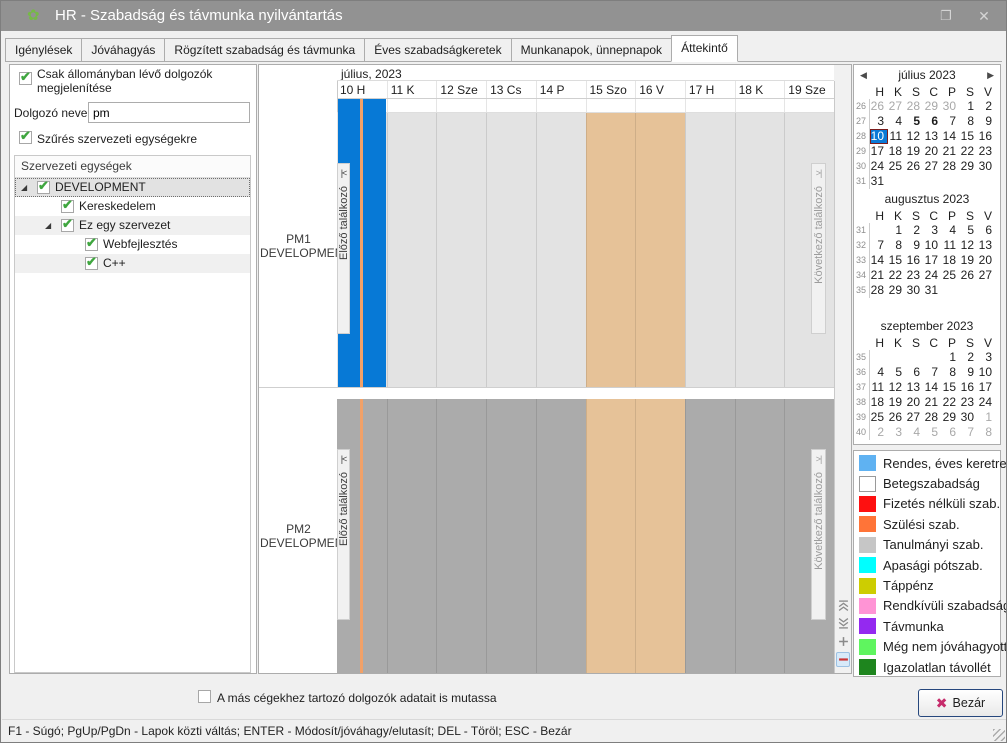  What do you see at coordinates (946, 15) in the screenshot?
I see `maximize-button: ❐` at bounding box center [946, 15].